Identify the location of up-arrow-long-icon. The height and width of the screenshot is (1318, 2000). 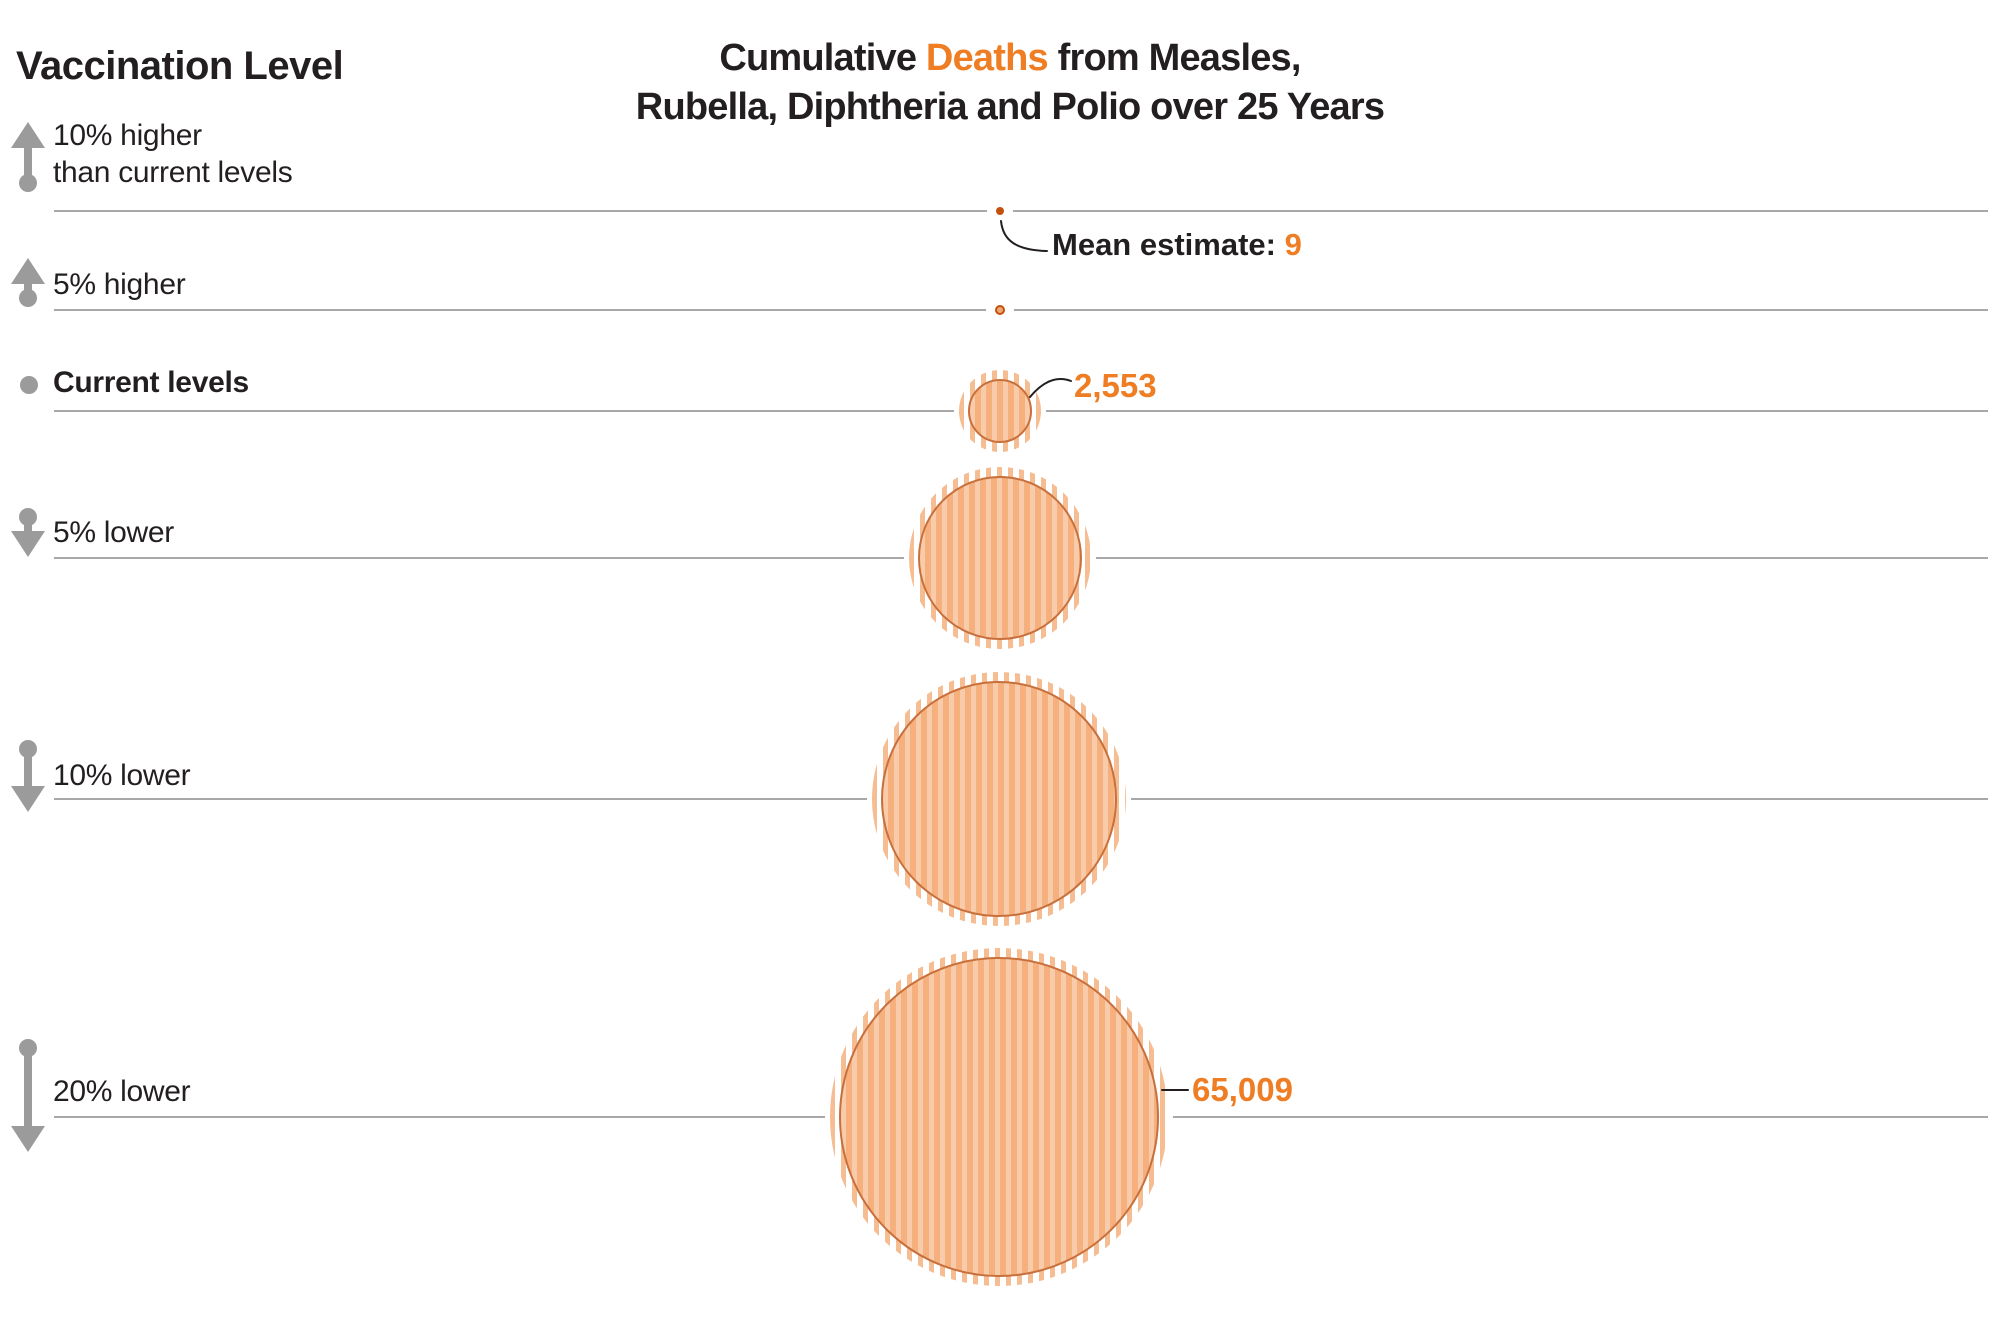
(28, 157).